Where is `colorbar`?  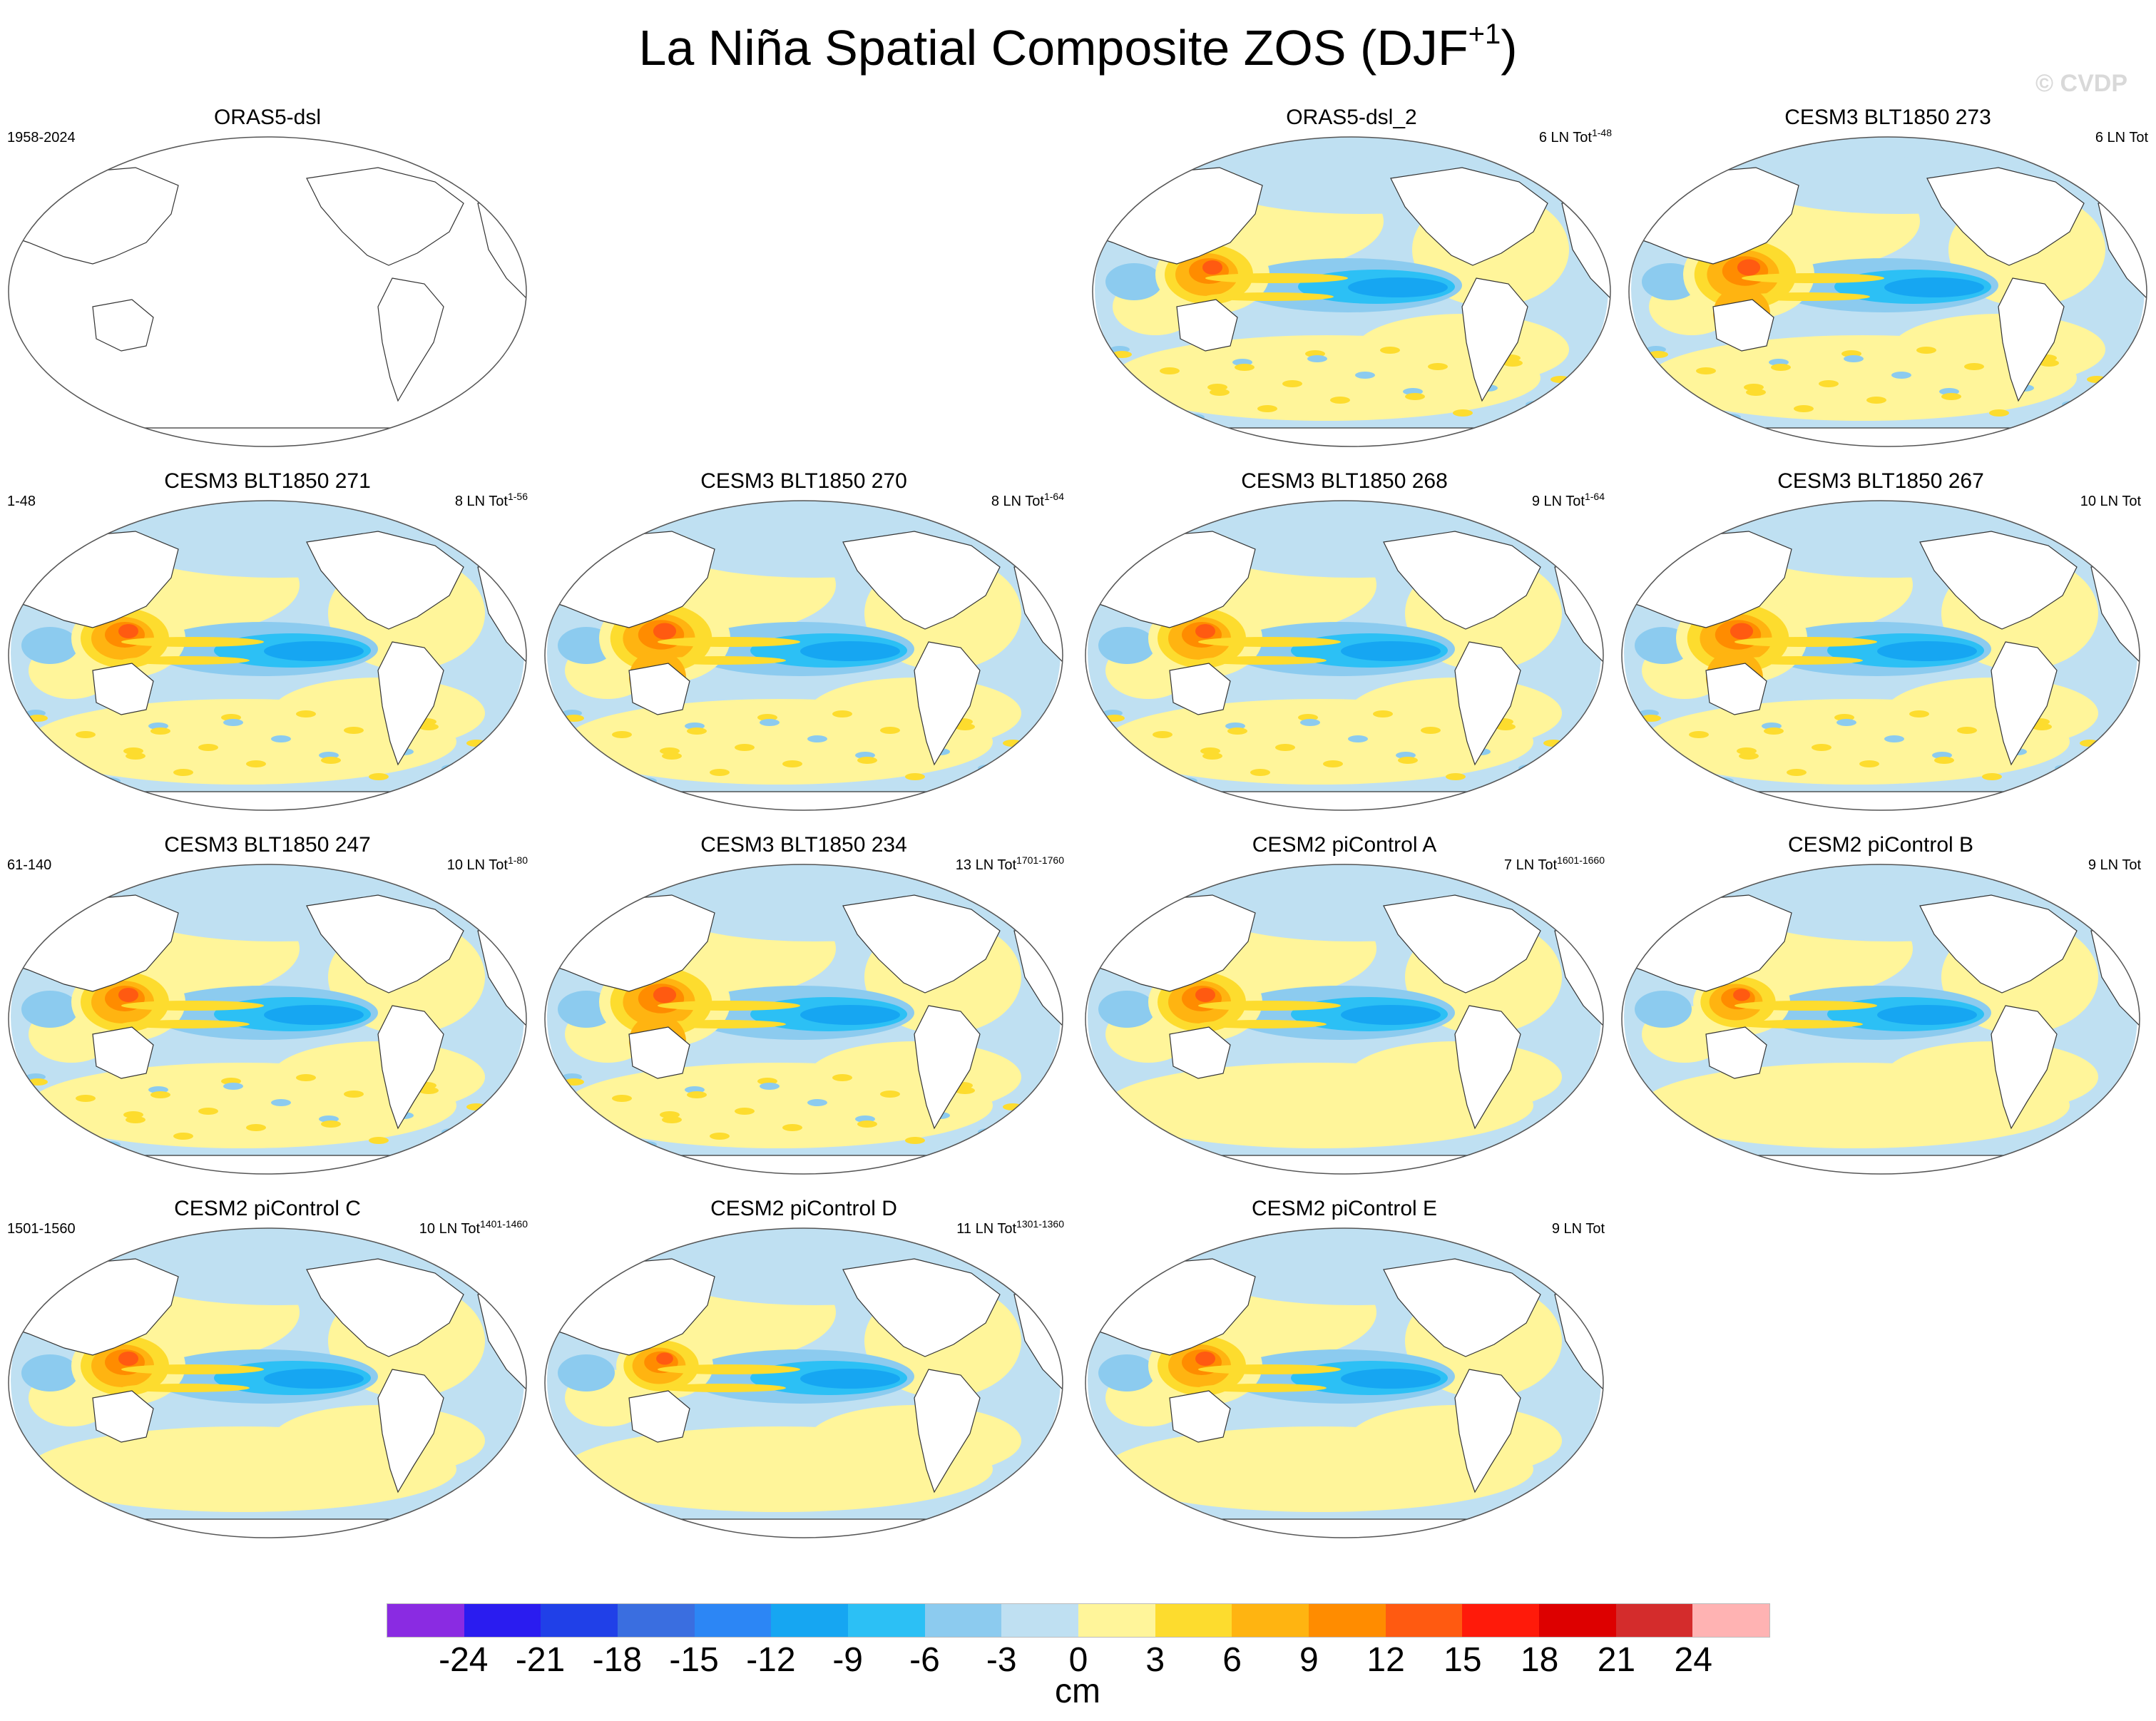 colorbar is located at coordinates (1078, 1620).